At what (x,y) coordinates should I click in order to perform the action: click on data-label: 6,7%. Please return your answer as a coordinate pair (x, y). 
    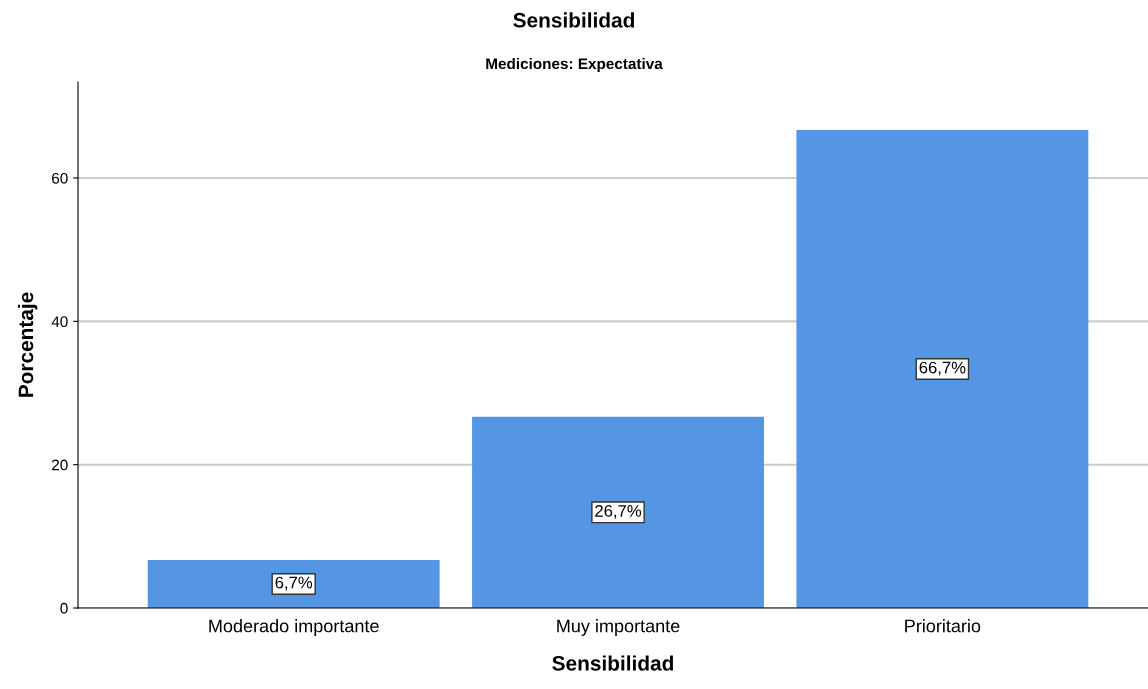
    Looking at the image, I should click on (294, 583).